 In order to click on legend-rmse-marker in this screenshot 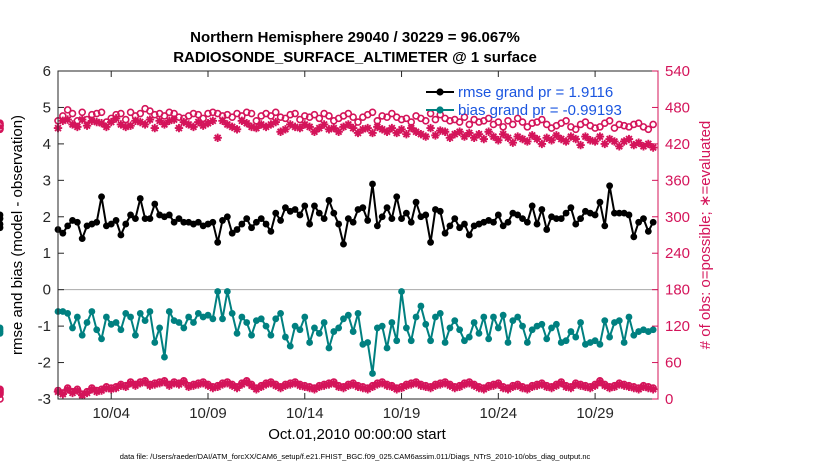, I will do `click(440, 92)`.